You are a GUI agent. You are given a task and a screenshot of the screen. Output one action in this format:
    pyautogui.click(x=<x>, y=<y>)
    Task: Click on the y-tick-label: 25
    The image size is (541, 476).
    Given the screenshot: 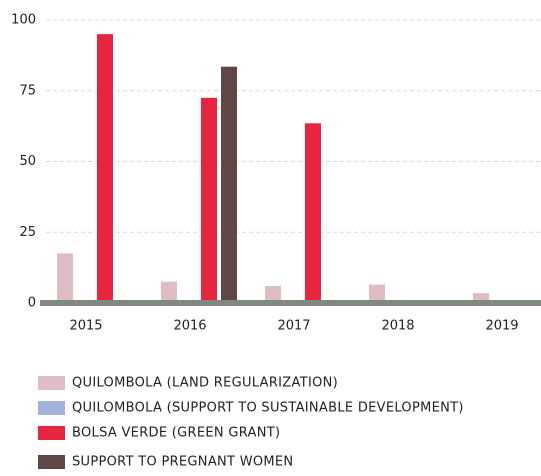 What is the action you would take?
    pyautogui.click(x=27, y=232)
    